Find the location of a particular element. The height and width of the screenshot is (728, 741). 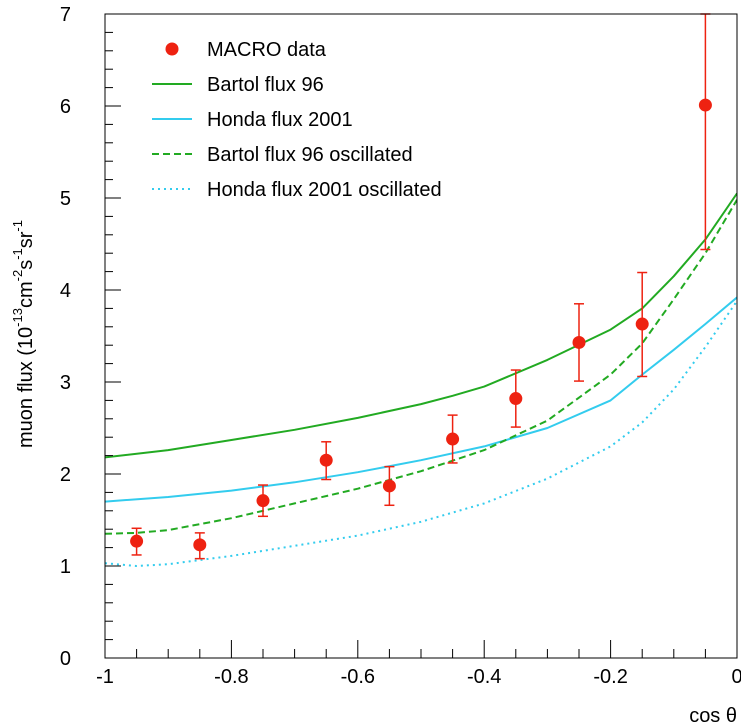

y-axis-title: muon flux (10-13cm-2s-1sr-1 is located at coordinates (23, 334).